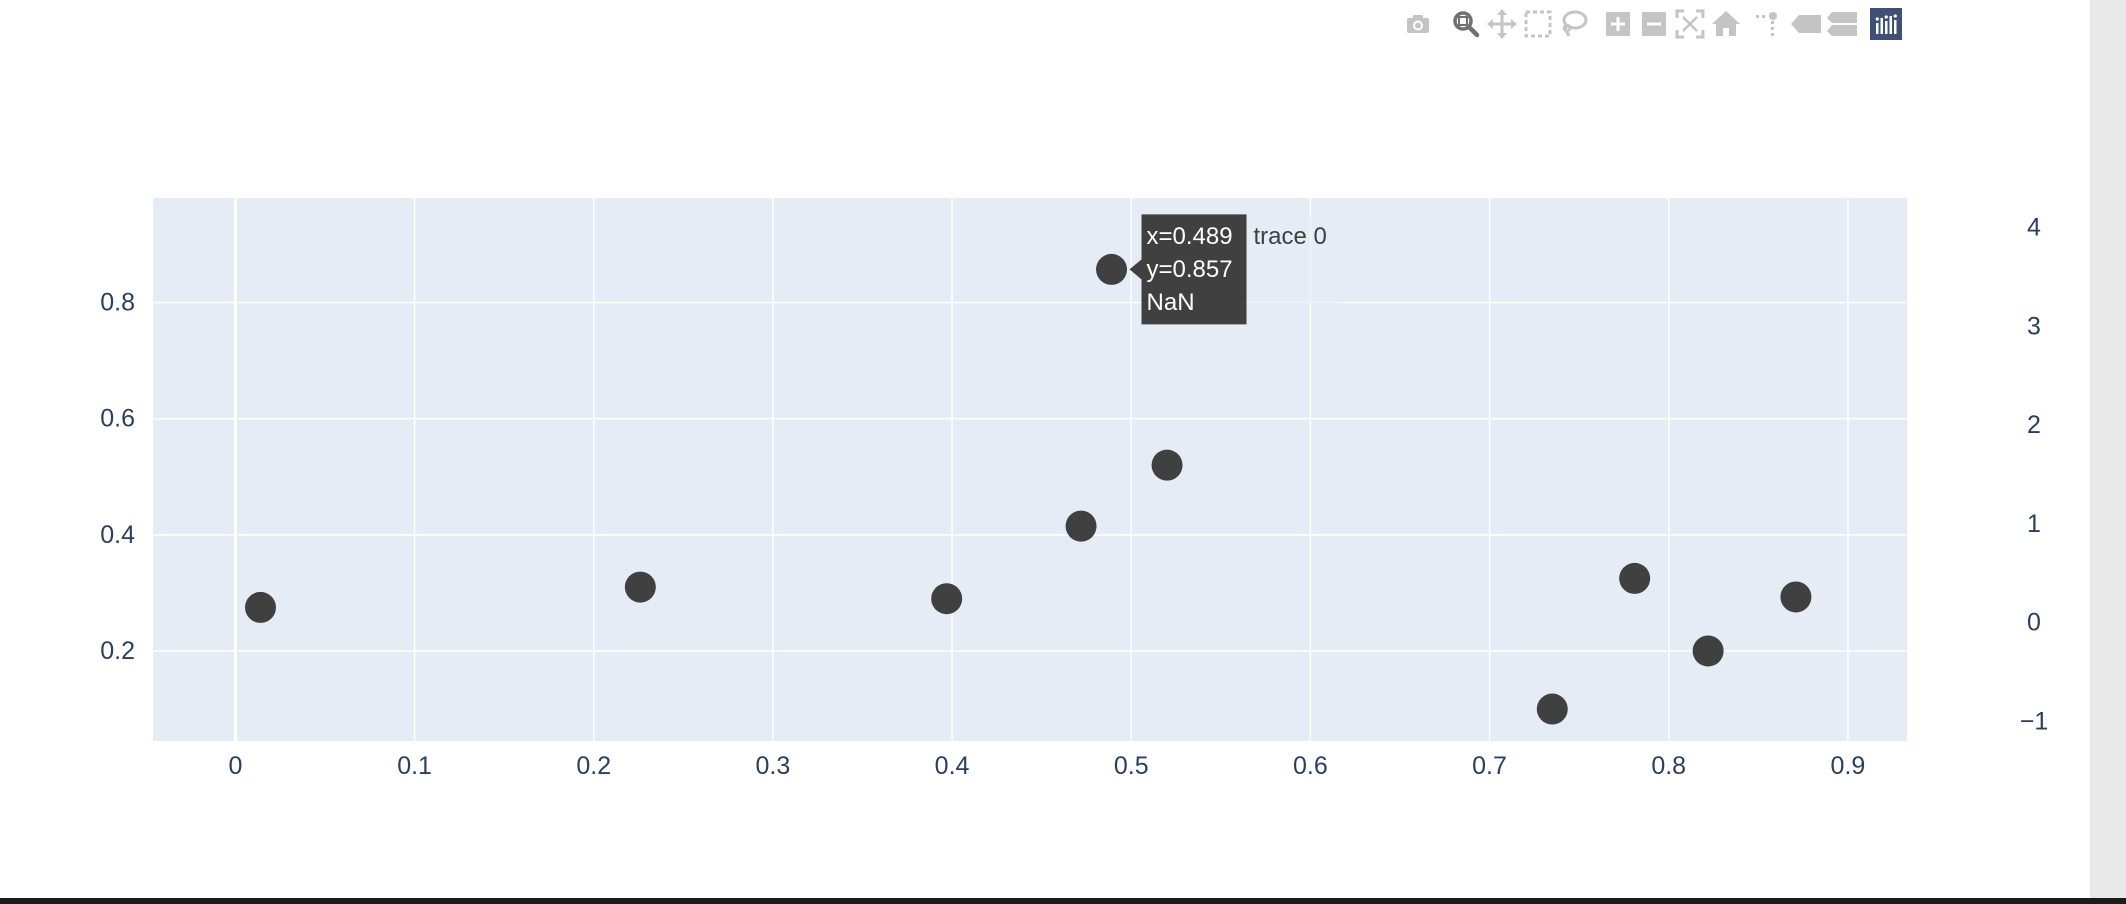 The width and height of the screenshot is (2126, 904). What do you see at coordinates (1668, 766) in the screenshot?
I see `x-tick-label: 0.8` at bounding box center [1668, 766].